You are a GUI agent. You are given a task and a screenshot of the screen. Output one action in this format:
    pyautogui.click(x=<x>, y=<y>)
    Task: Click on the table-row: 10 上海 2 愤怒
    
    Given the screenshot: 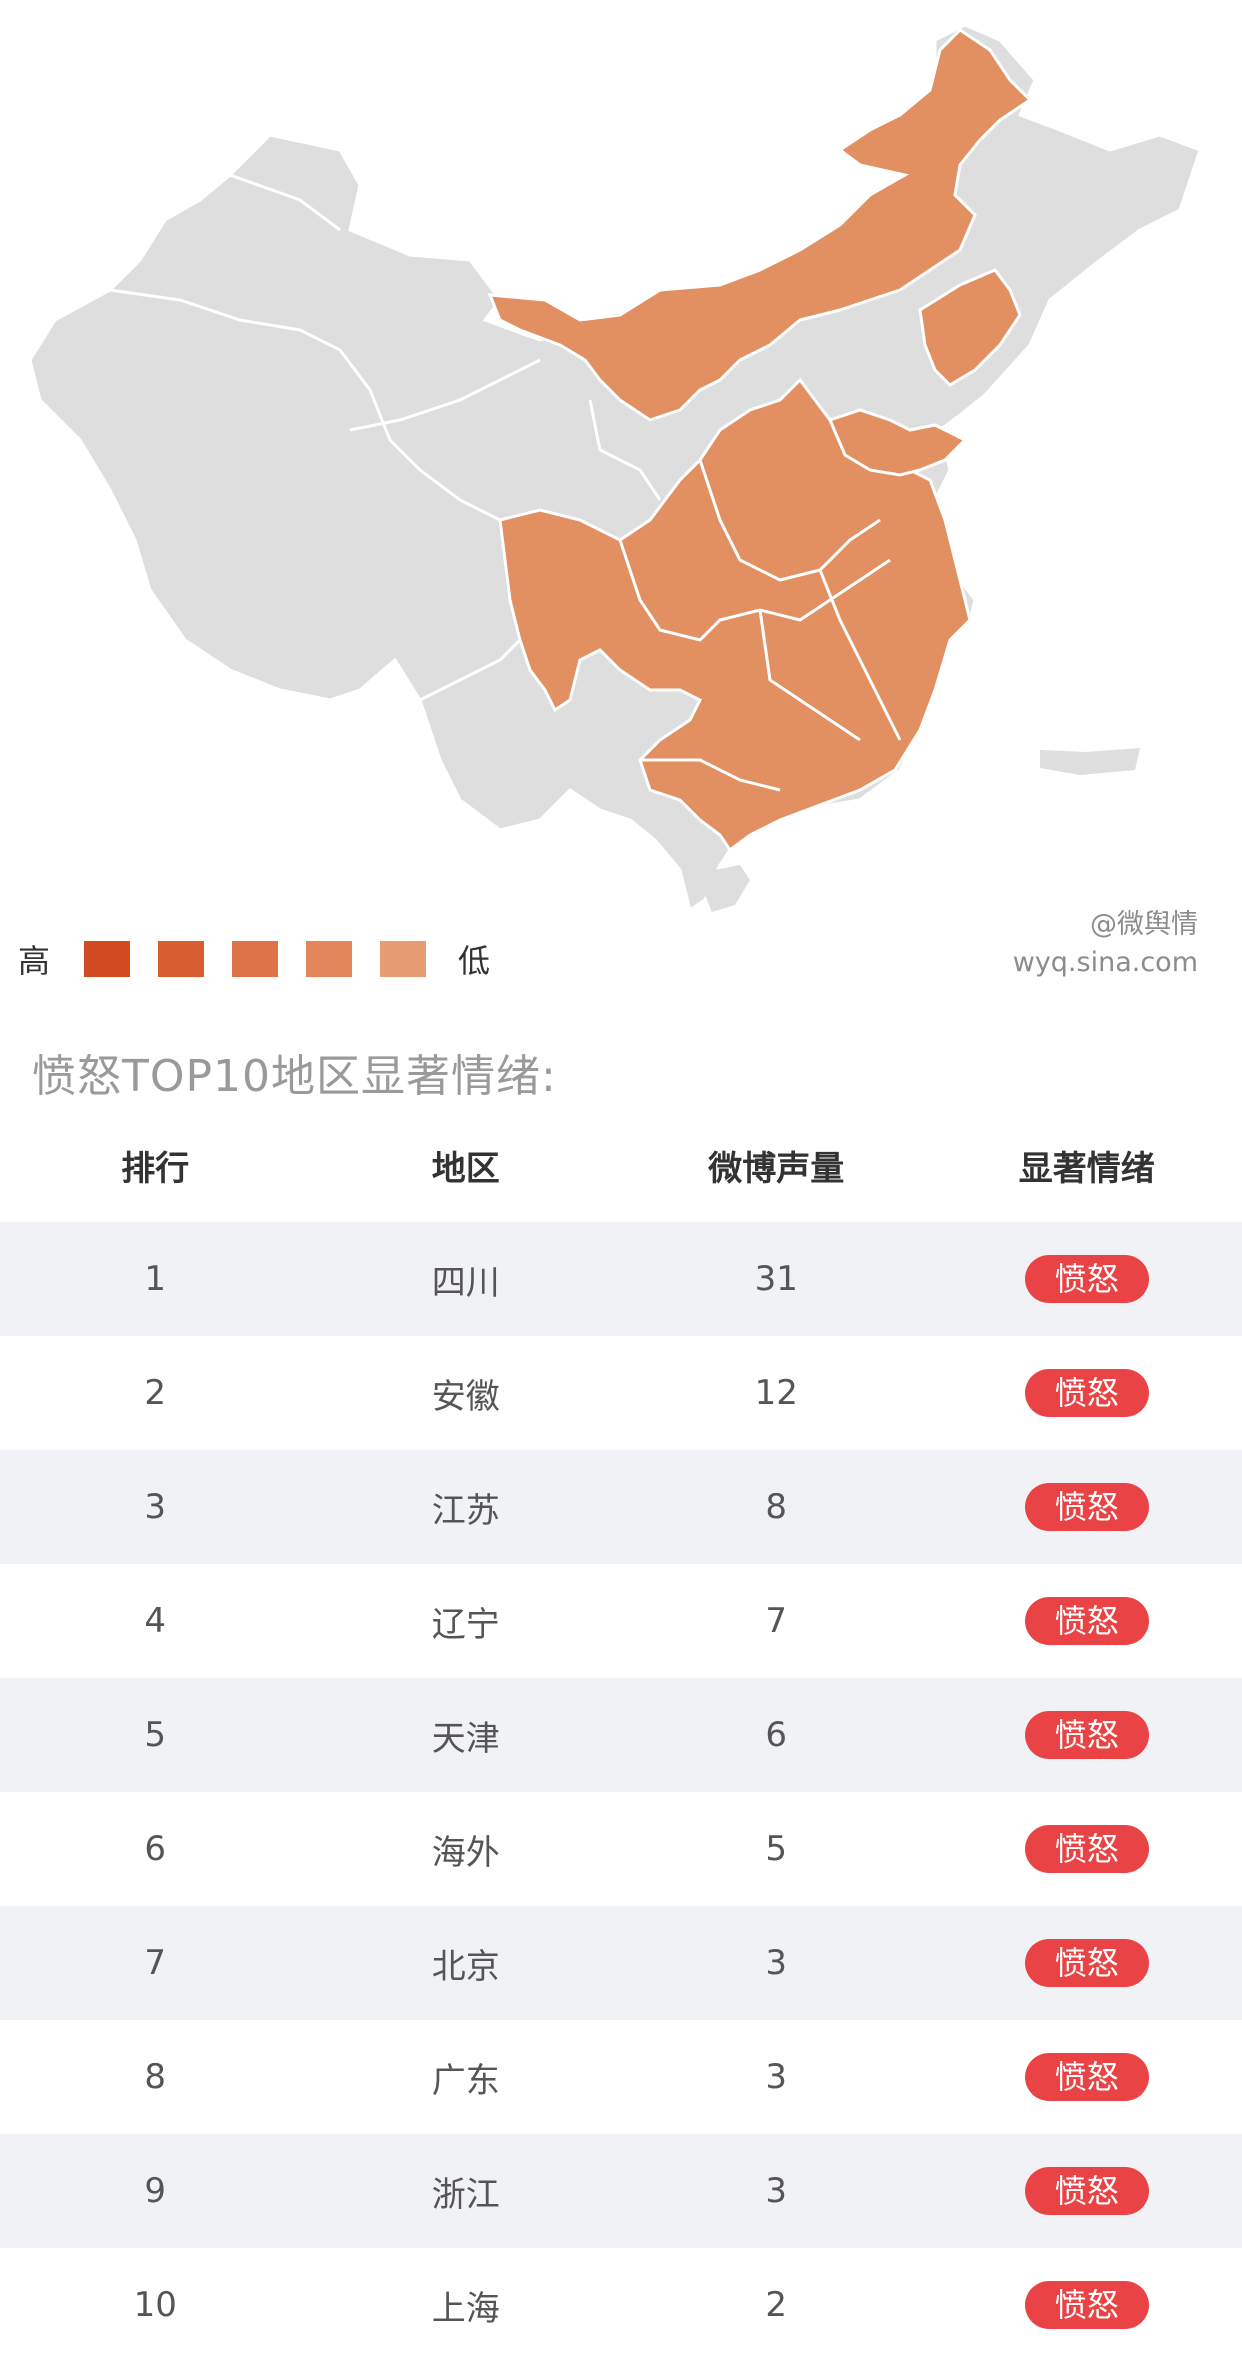 What is the action you would take?
    pyautogui.click(x=621, y=2305)
    